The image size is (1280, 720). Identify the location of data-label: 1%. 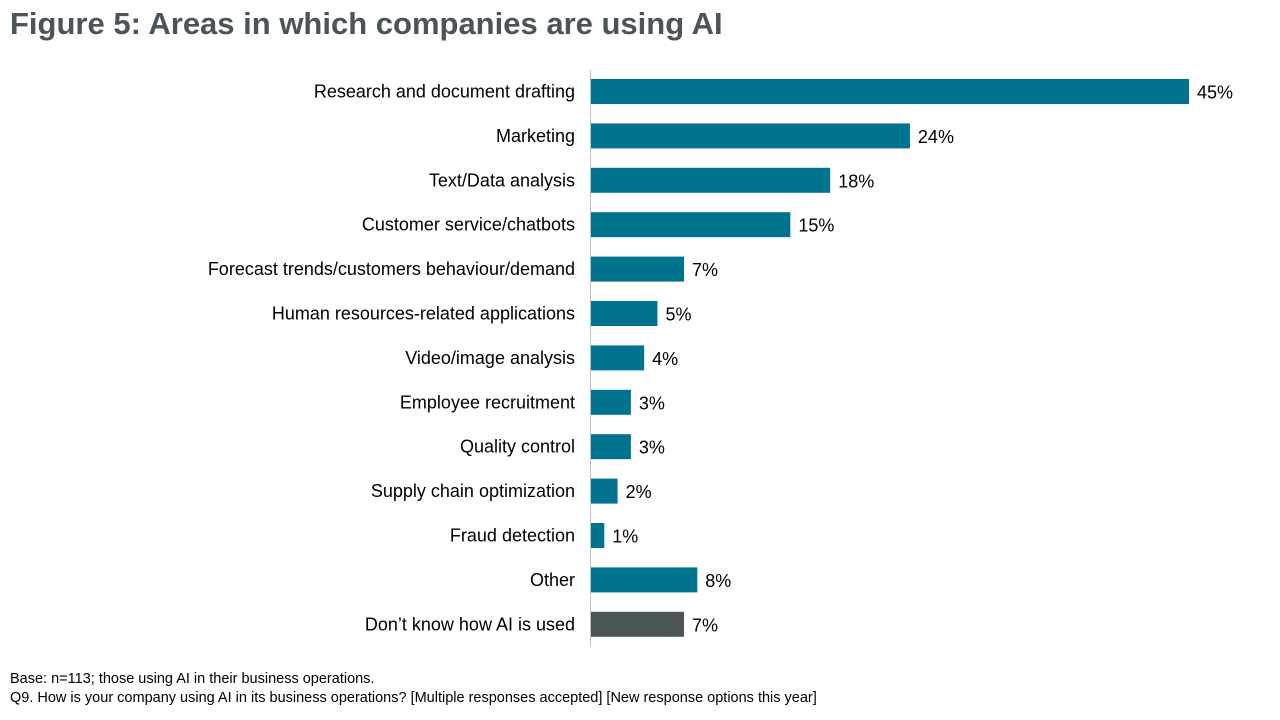
(625, 537).